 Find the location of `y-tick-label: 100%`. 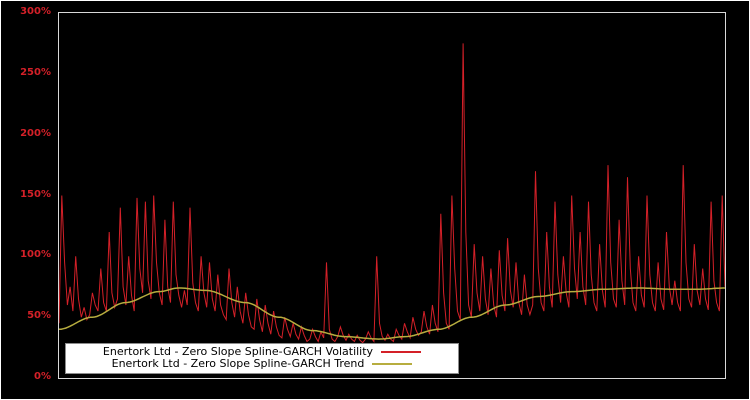

y-tick-label: 100% is located at coordinates (35, 255).